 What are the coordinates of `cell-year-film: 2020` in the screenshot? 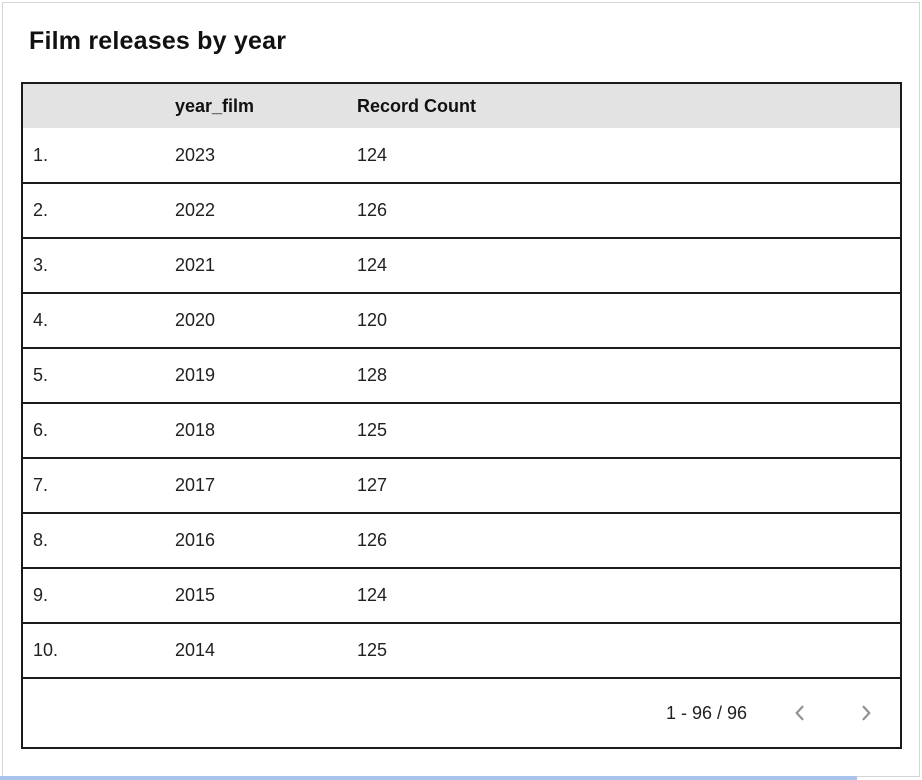 It's located at (249, 320).